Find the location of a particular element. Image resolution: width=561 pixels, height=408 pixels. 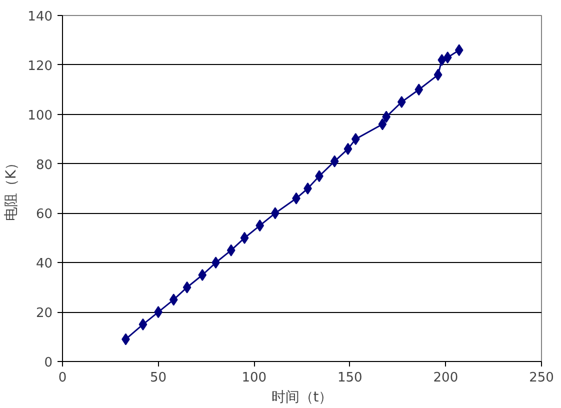

y-tick-label: 80 is located at coordinates (44, 165).